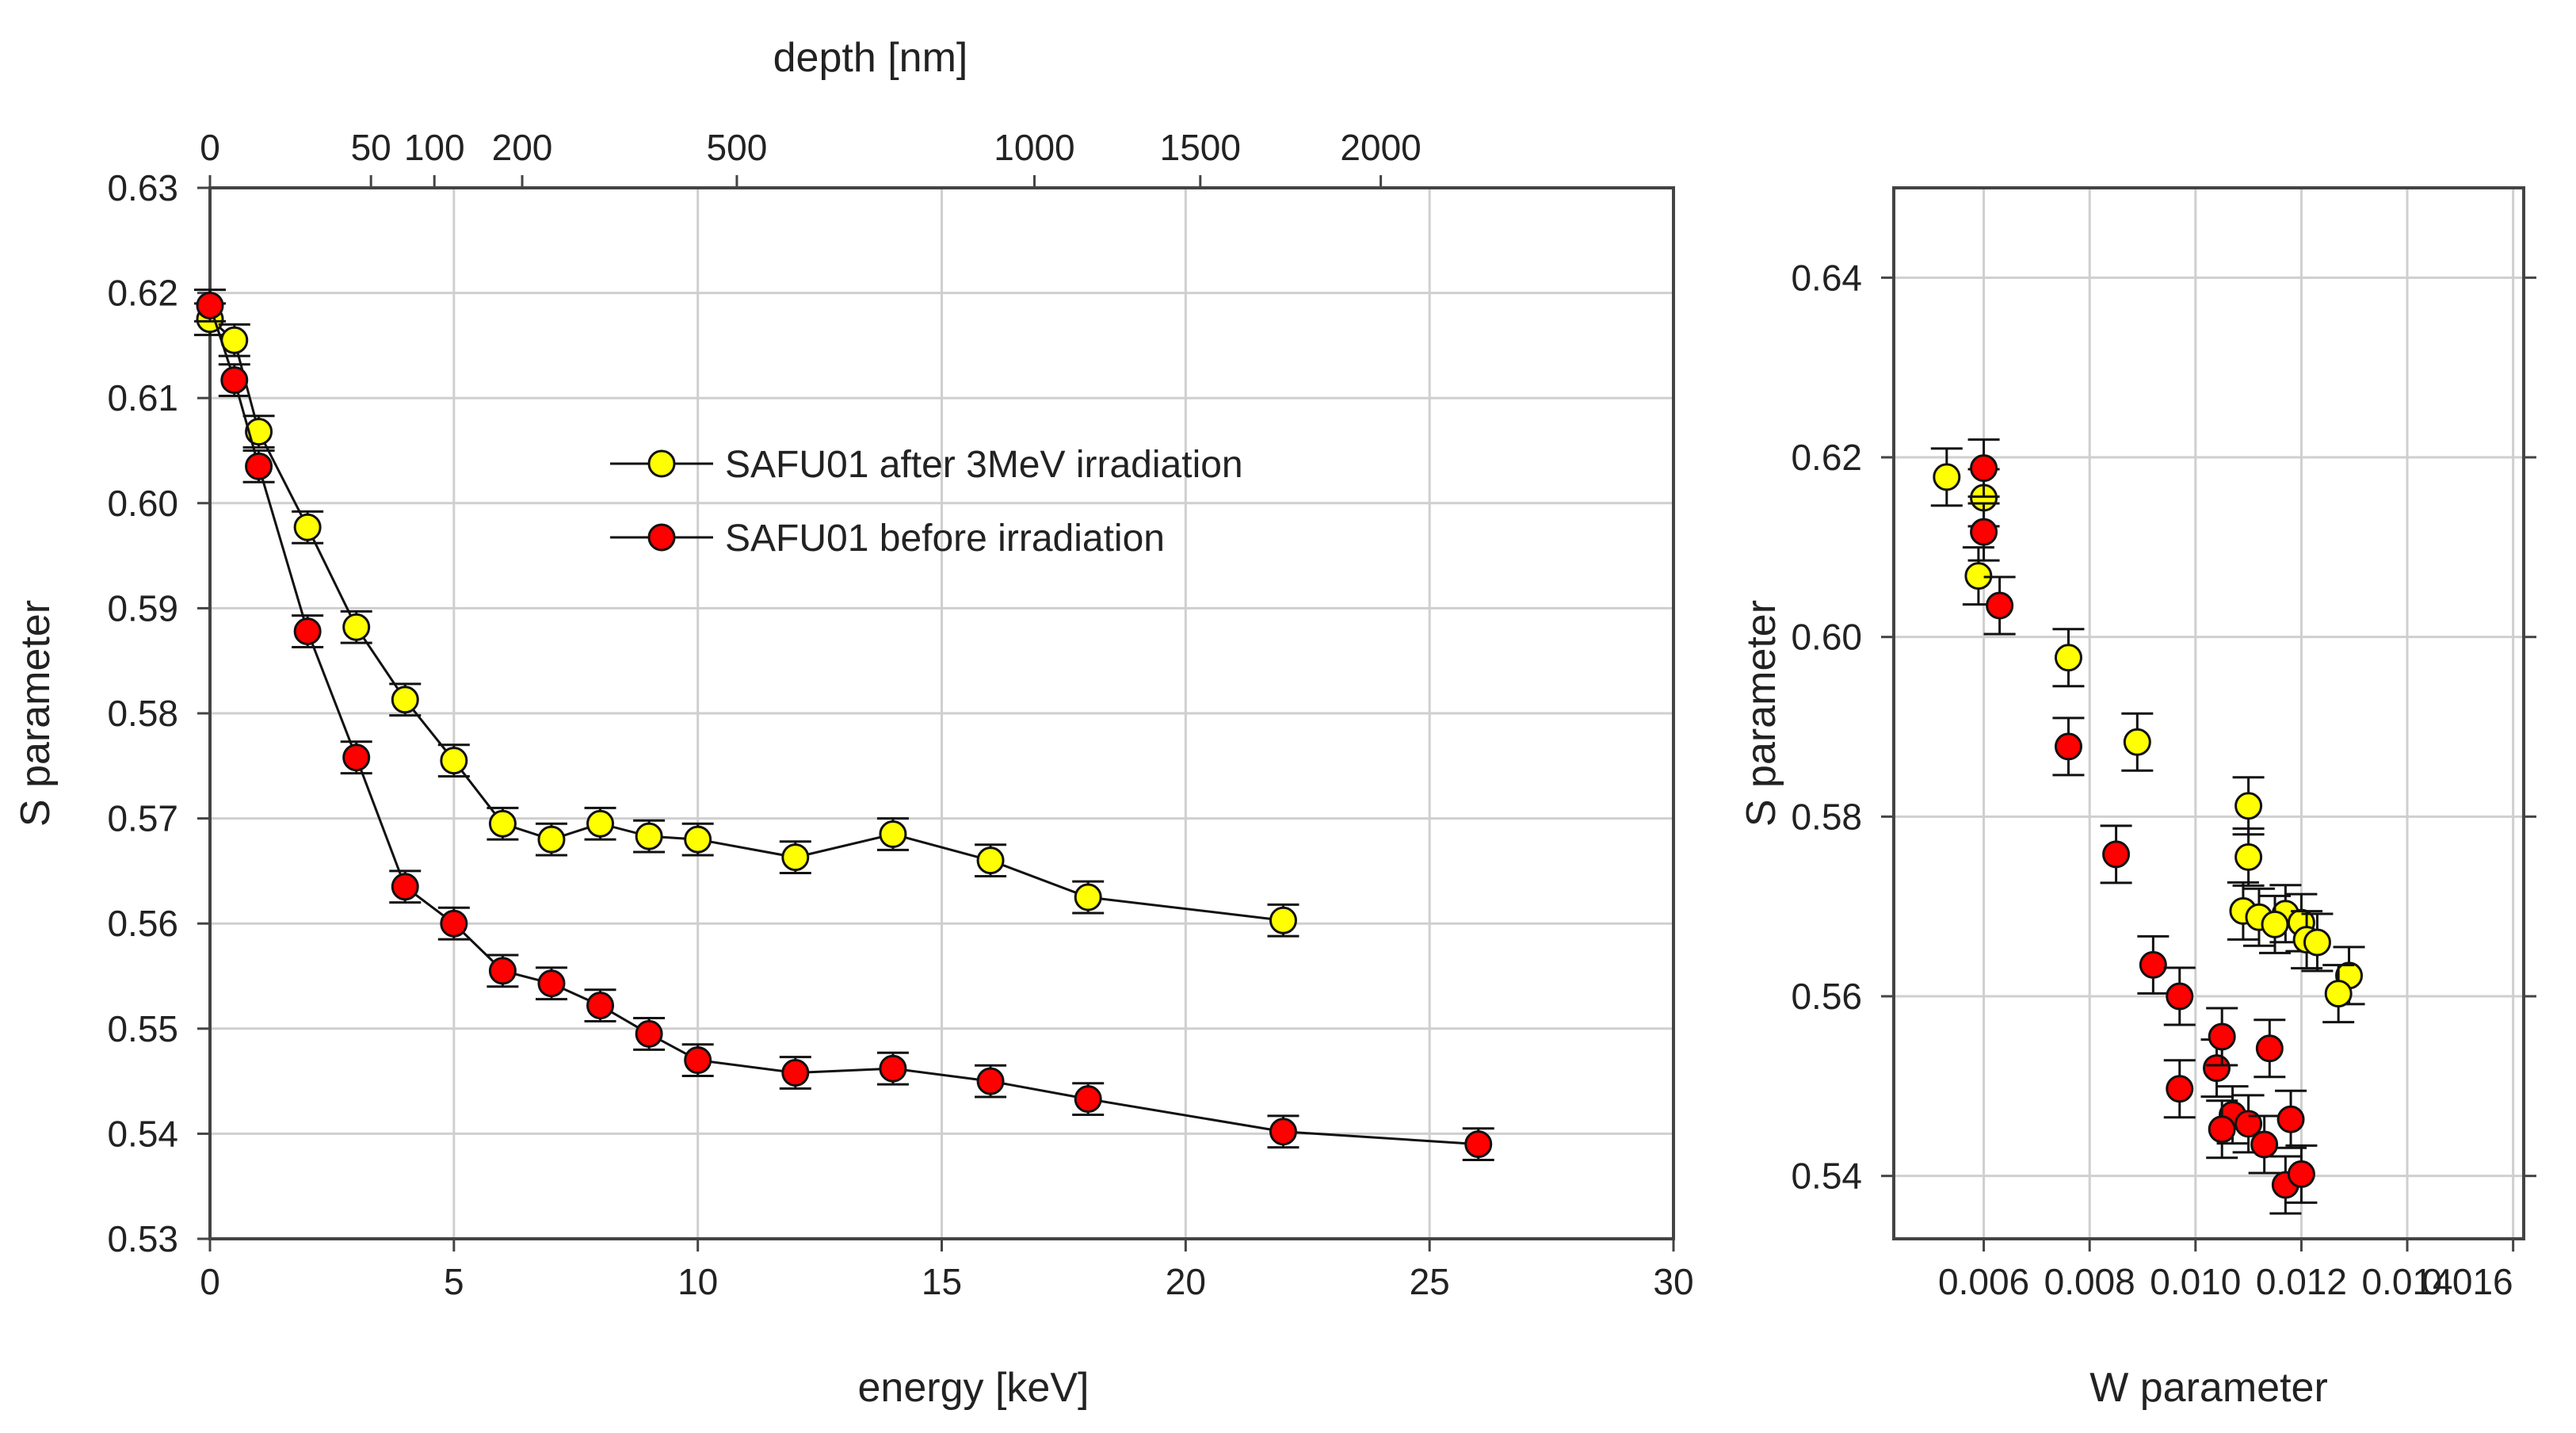  What do you see at coordinates (1983, 1281) in the screenshot?
I see `x-tick-label: 0.006` at bounding box center [1983, 1281].